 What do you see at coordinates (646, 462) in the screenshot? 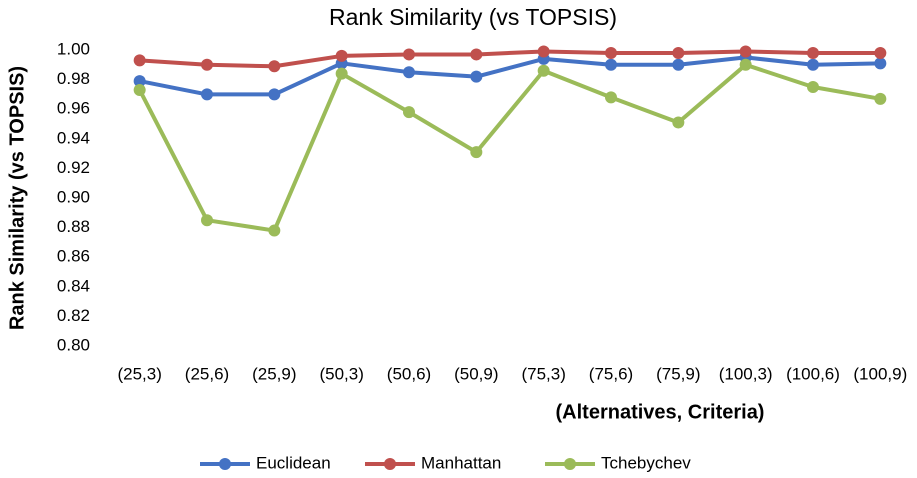
I see `legend-label: Tchebychev` at bounding box center [646, 462].